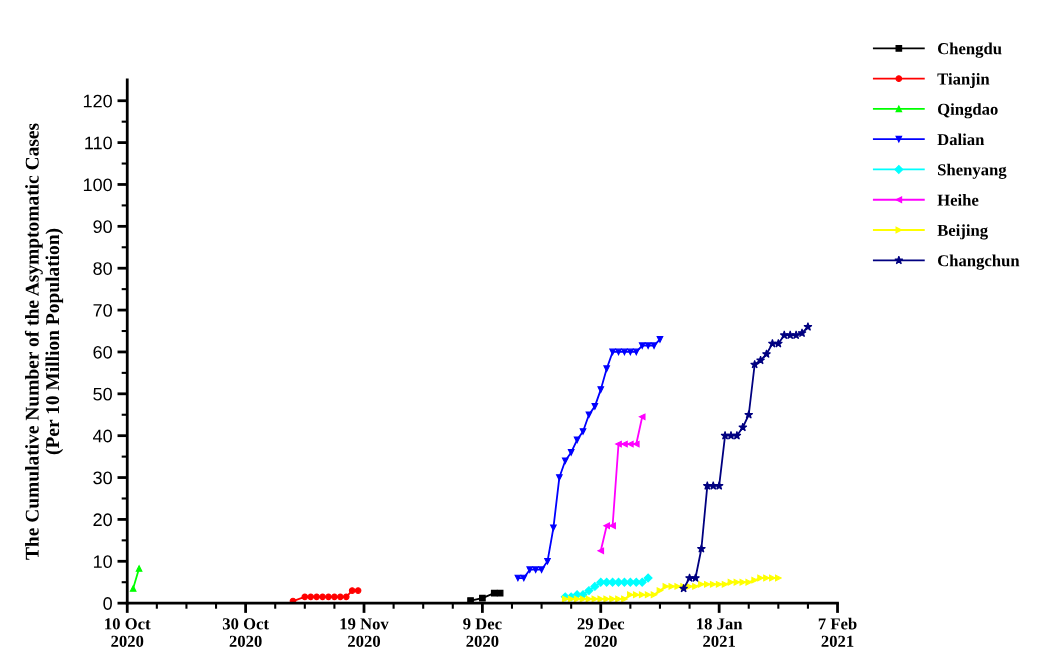  What do you see at coordinates (44, 341) in the screenshot?
I see `y-axis-title: The Cumulative Number of the Asymptomatic Cases (Per 10 Million Population)` at bounding box center [44, 341].